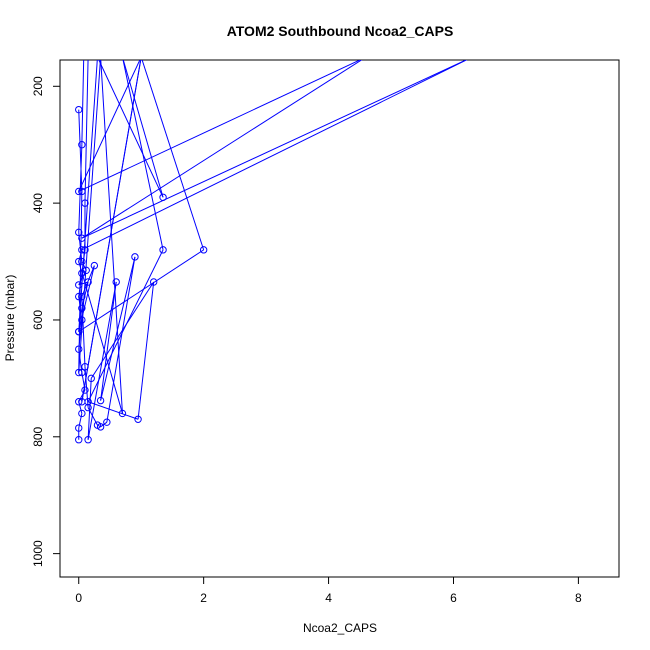  Describe the element at coordinates (203, 598) in the screenshot. I see `x-tick-label: 2` at that location.